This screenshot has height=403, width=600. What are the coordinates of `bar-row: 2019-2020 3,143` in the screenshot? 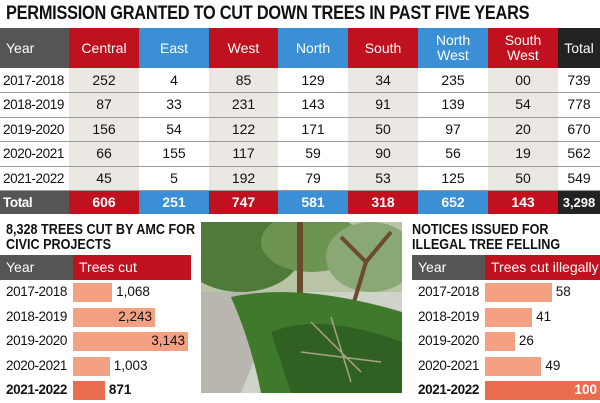 It's located at (99, 341).